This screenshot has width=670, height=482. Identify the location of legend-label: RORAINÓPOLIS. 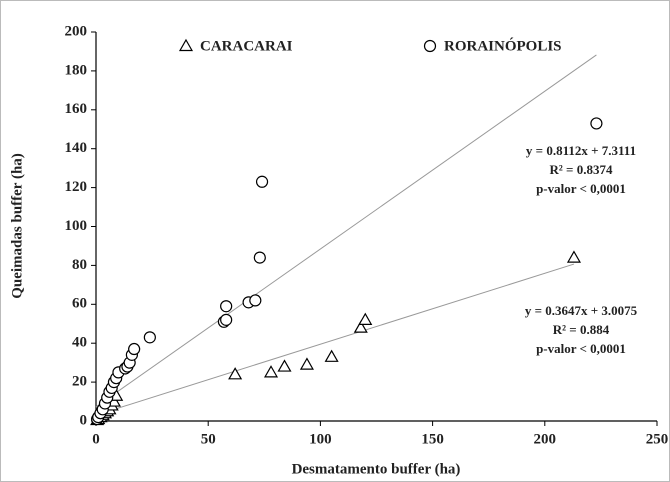
(503, 45).